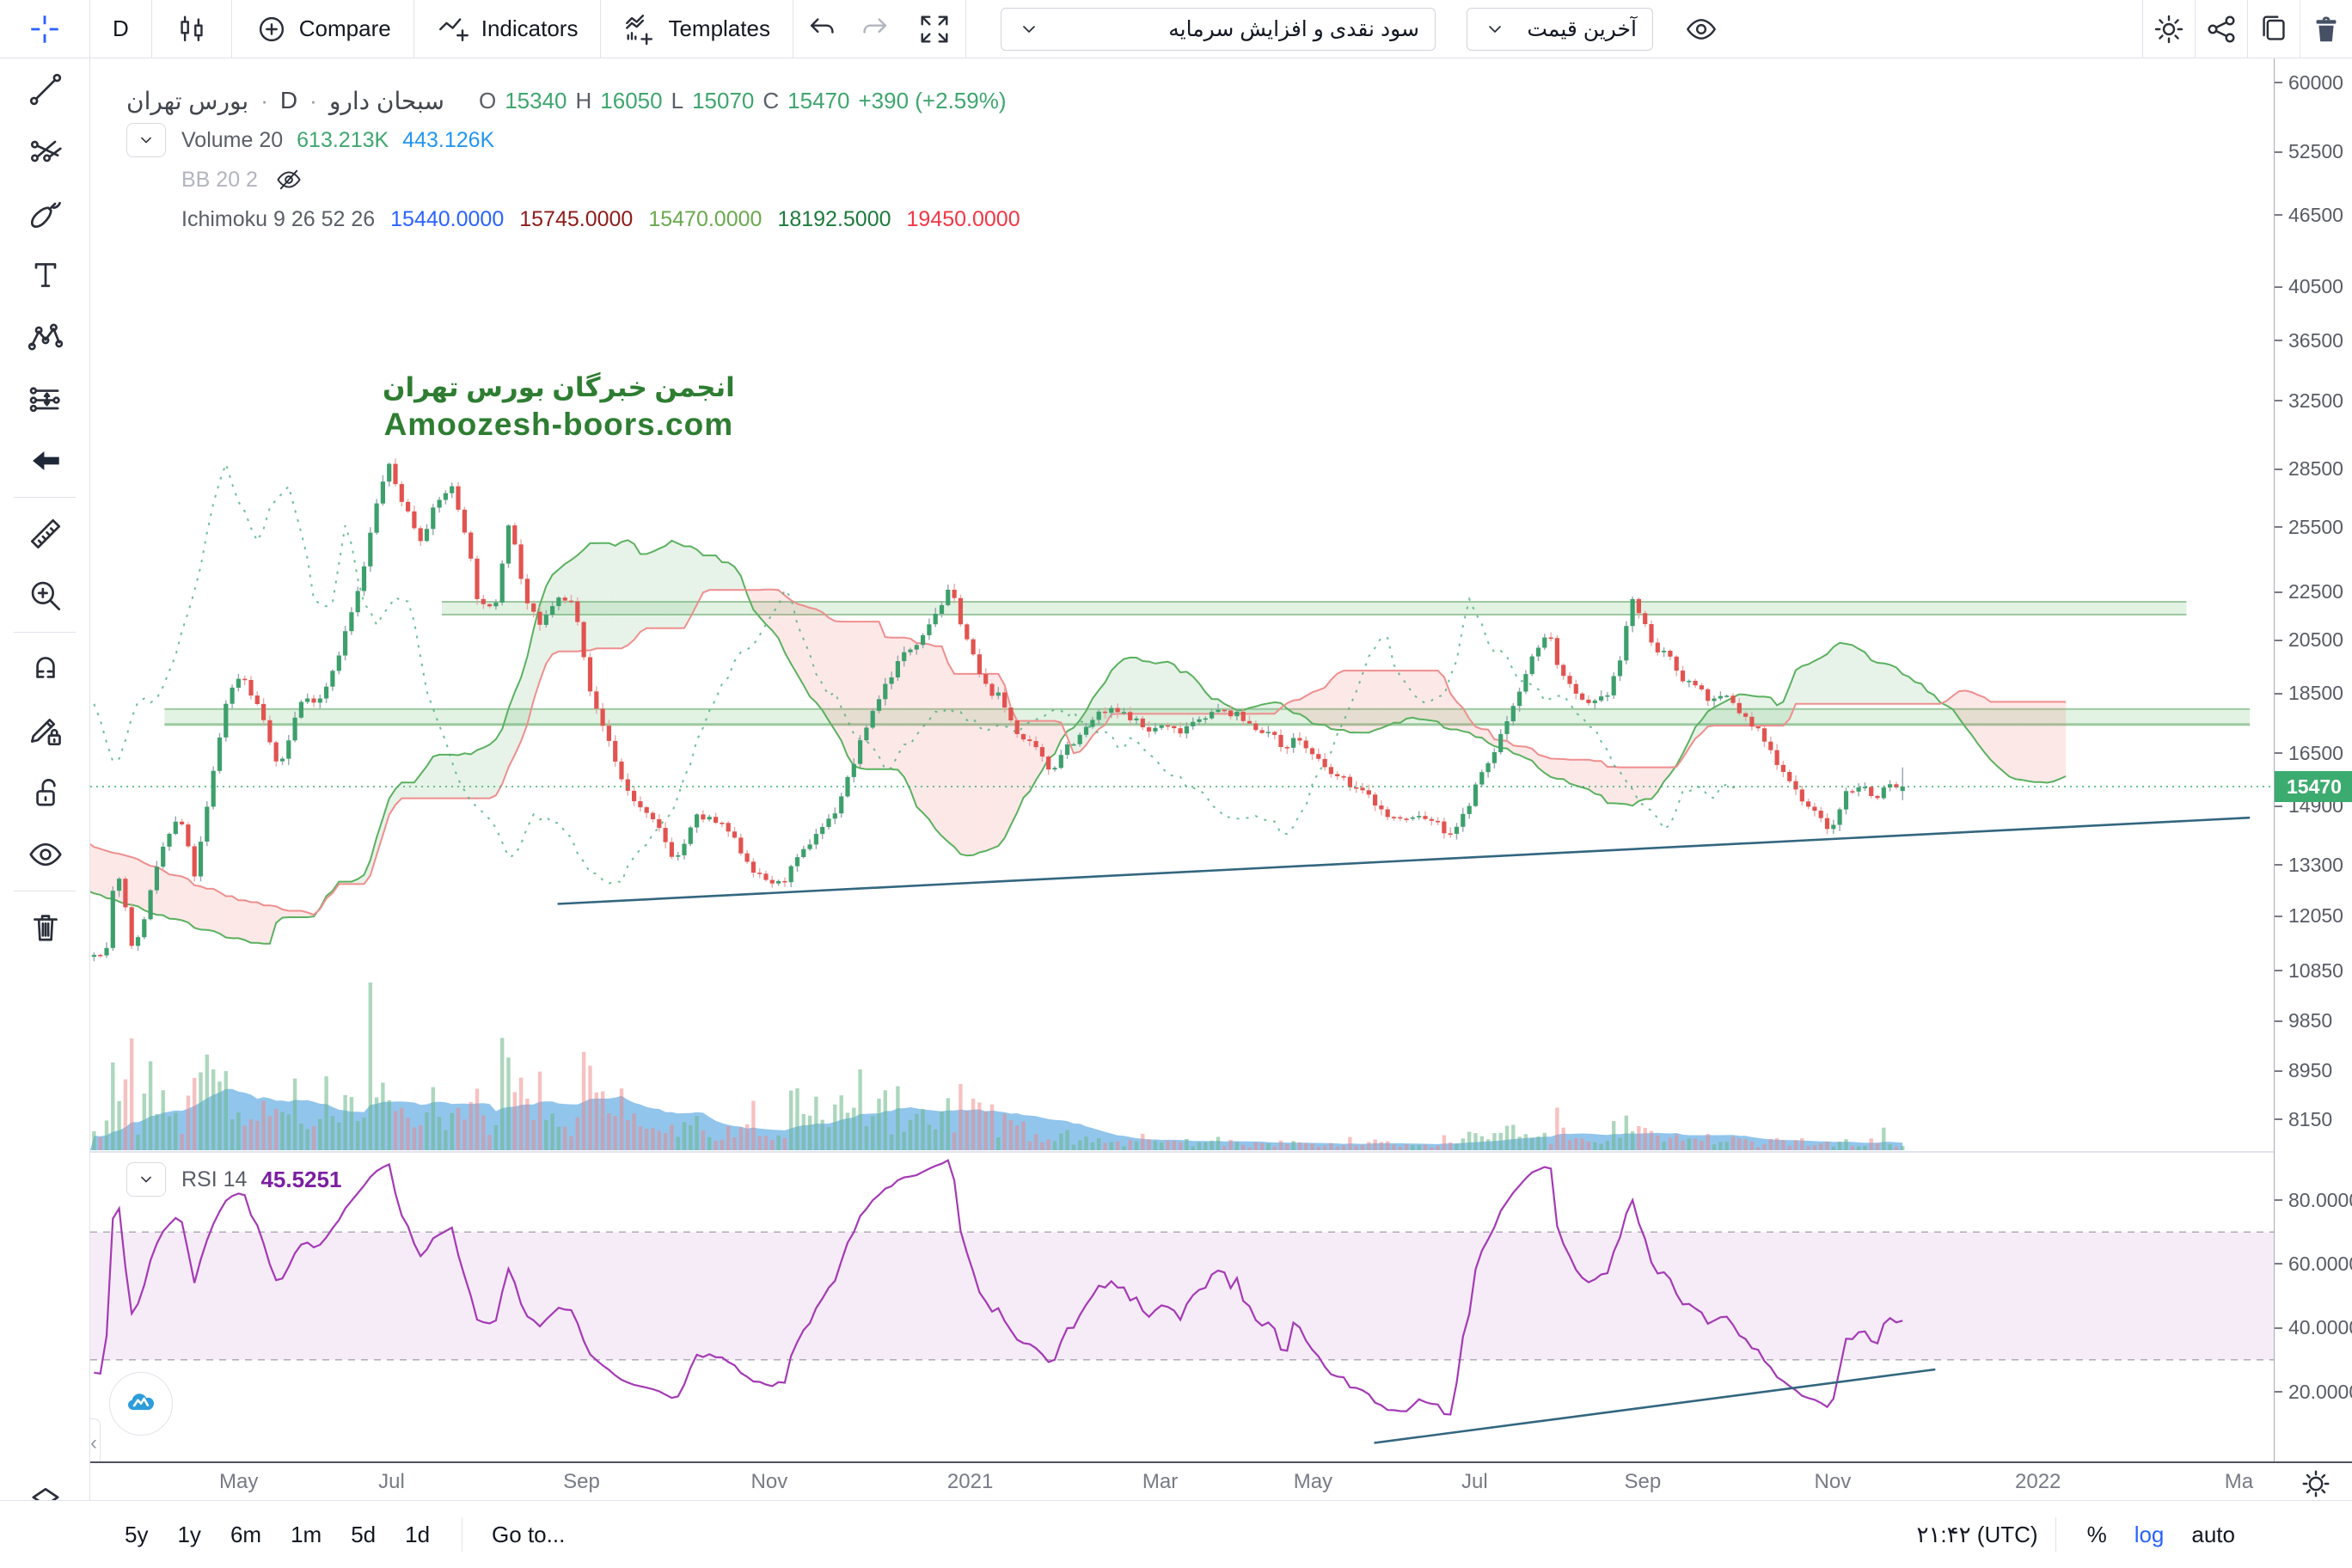 This screenshot has height=1568, width=2352. I want to click on collapse-legend-button, so click(146, 140).